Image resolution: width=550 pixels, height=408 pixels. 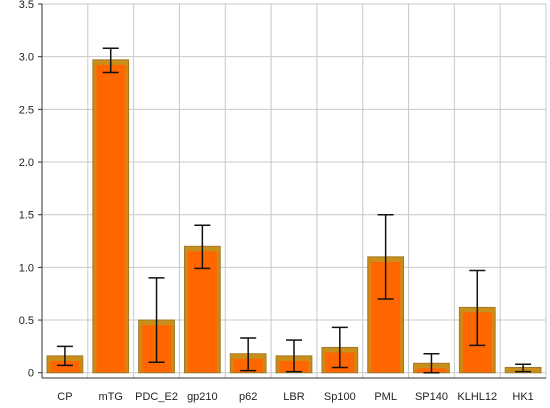 I want to click on x-tick-label: HK1, so click(x=522, y=397).